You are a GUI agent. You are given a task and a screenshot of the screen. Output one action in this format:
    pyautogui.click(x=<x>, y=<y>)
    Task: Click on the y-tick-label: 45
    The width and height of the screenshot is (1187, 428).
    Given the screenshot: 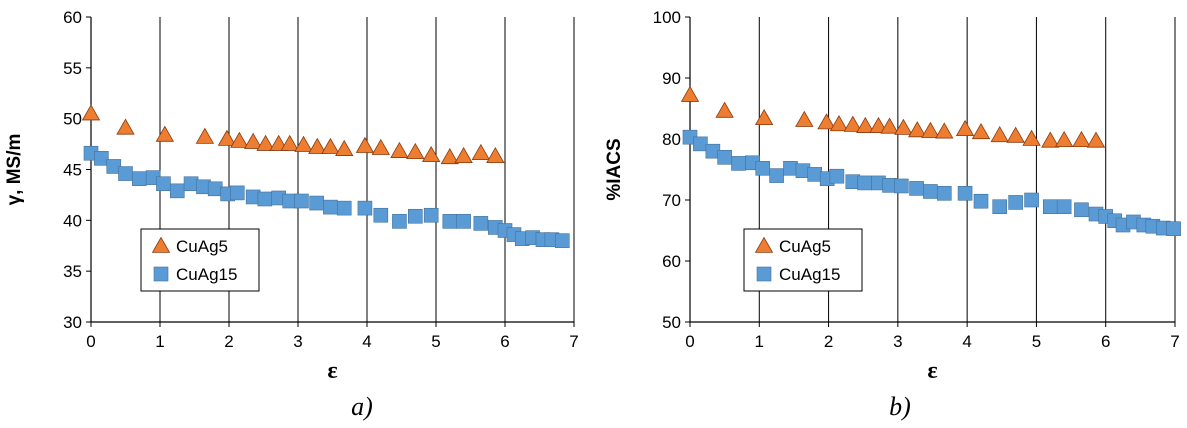 What is the action you would take?
    pyautogui.click(x=72, y=170)
    